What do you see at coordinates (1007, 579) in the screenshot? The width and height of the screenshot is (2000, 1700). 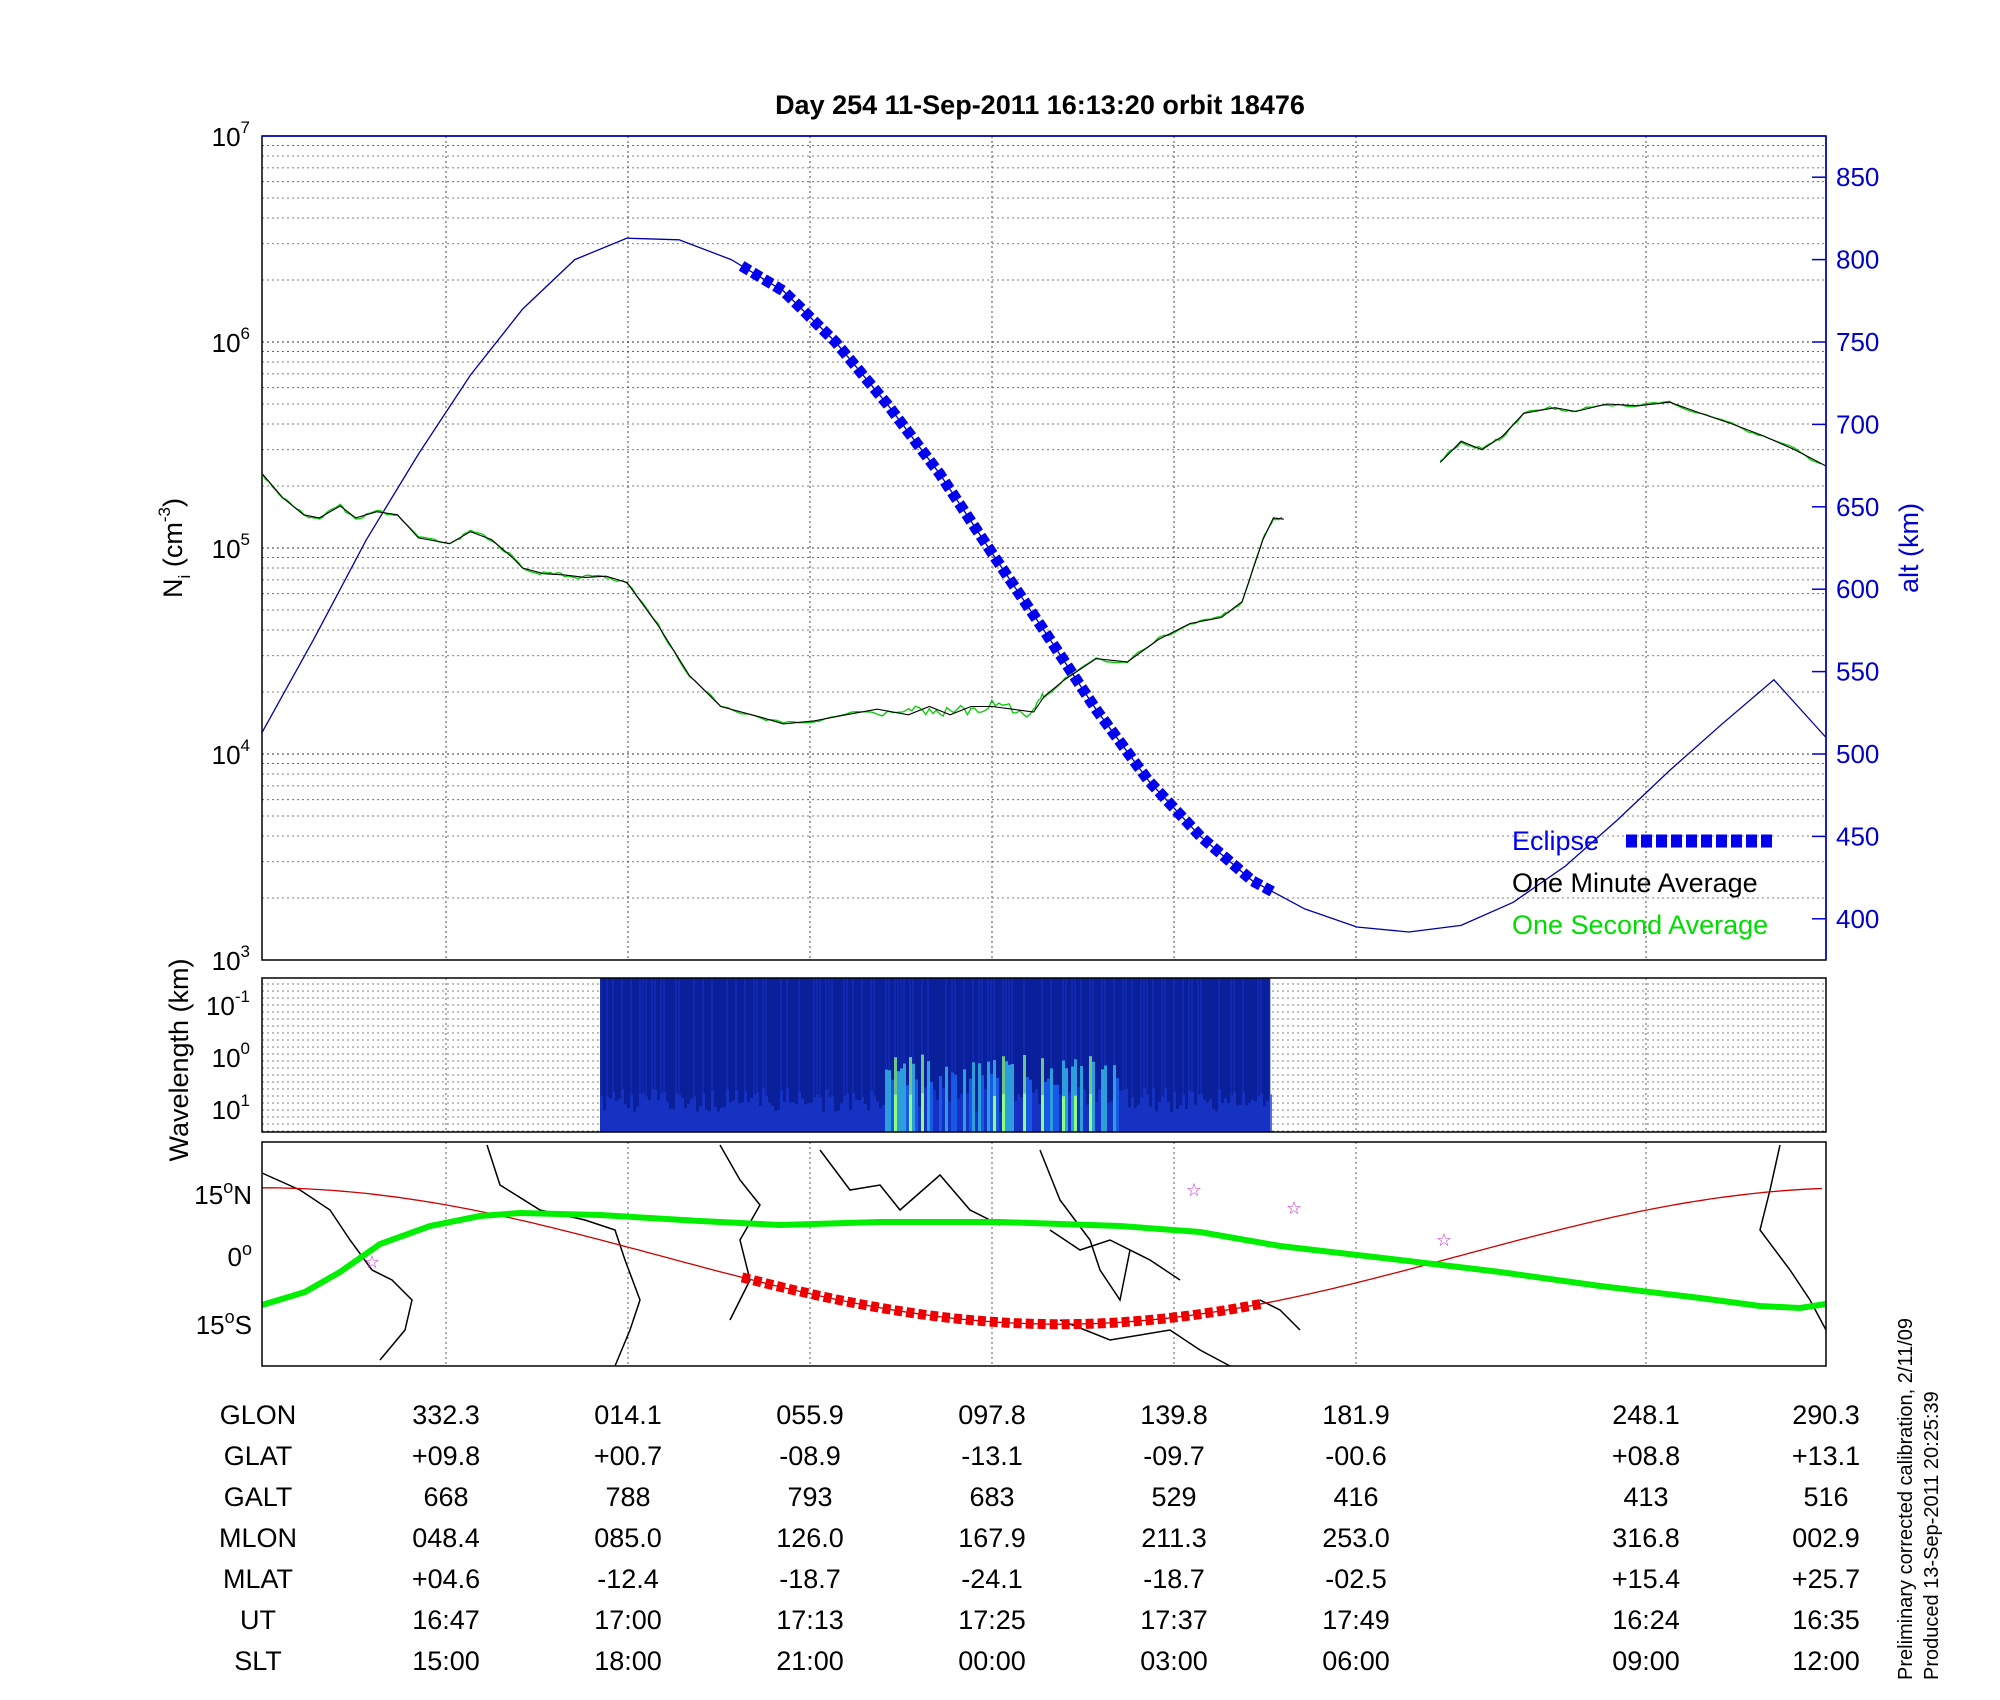 I see `eclipse-line` at bounding box center [1007, 579].